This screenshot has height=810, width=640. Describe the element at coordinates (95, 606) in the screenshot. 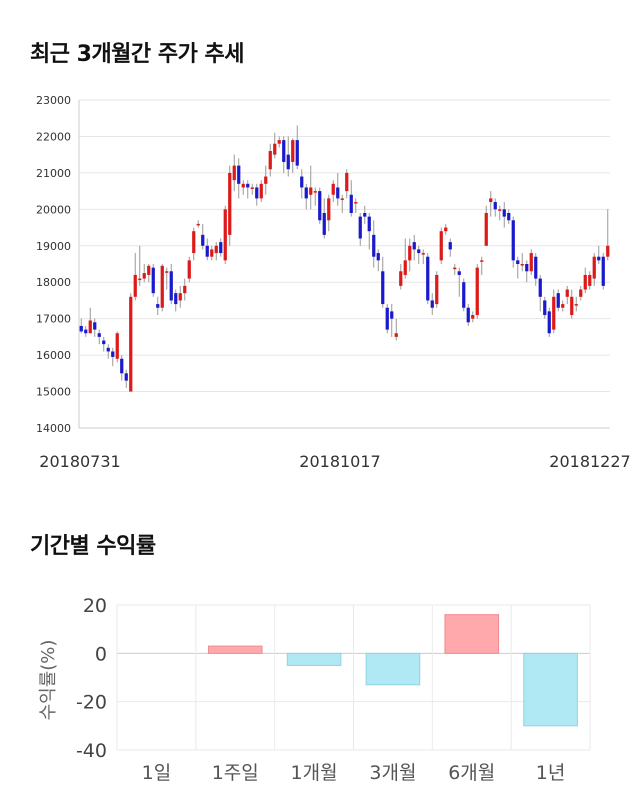

I see `bar-y-tick-label: 20` at that location.